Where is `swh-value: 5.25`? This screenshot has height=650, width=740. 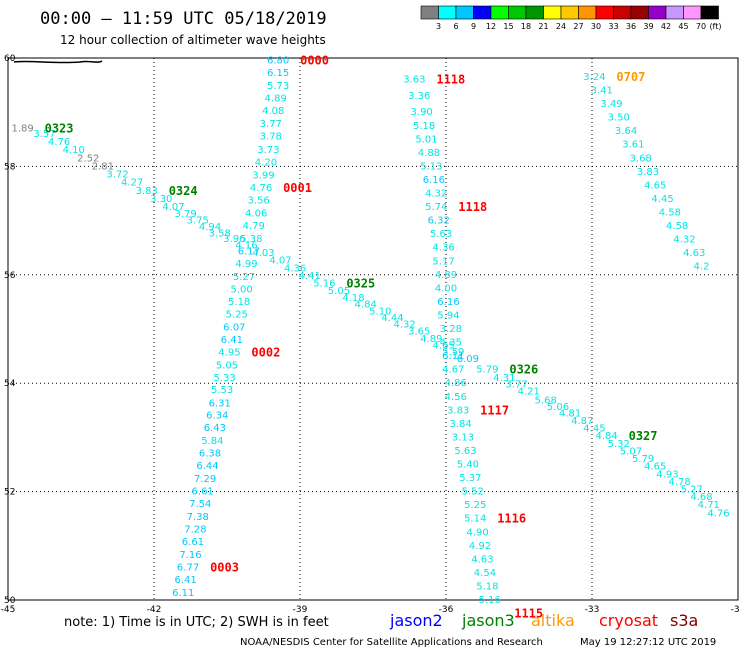 swh-value: 5.25 is located at coordinates (475, 505).